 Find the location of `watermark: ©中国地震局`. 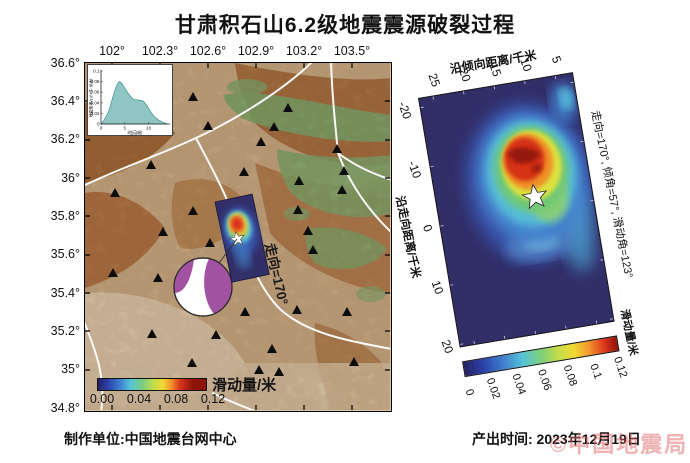

watermark: ©中国地震局 is located at coordinates (619, 444).